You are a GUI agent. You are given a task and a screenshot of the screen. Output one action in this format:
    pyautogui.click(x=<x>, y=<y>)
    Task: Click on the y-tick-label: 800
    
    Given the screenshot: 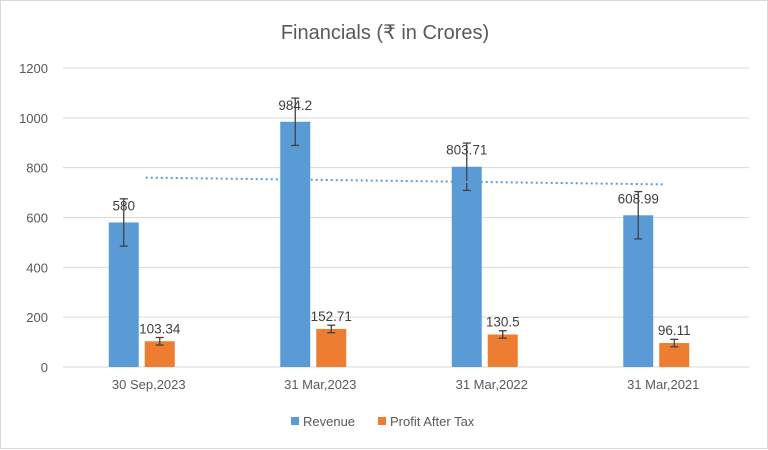 What is the action you would take?
    pyautogui.click(x=37, y=168)
    